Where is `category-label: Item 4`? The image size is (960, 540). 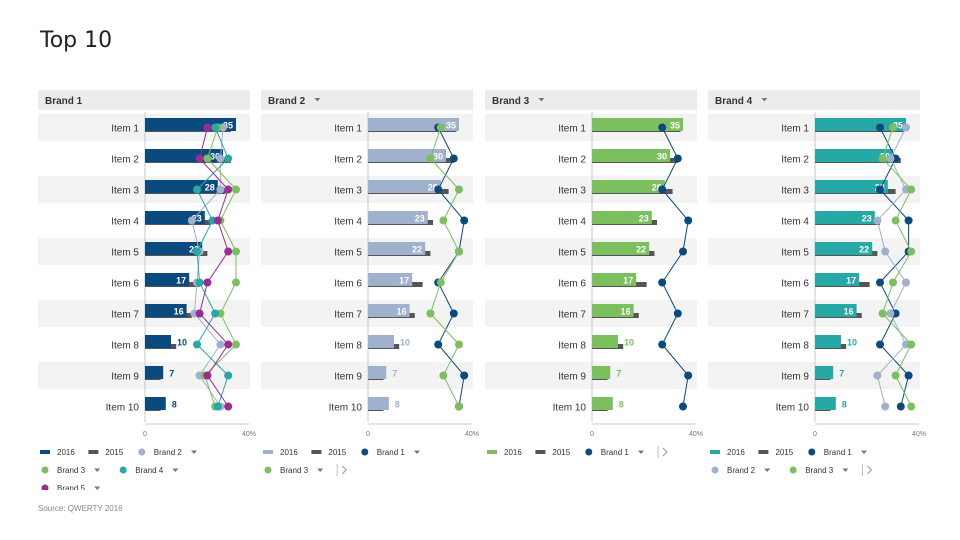 category-label: Item 4 is located at coordinates (795, 222).